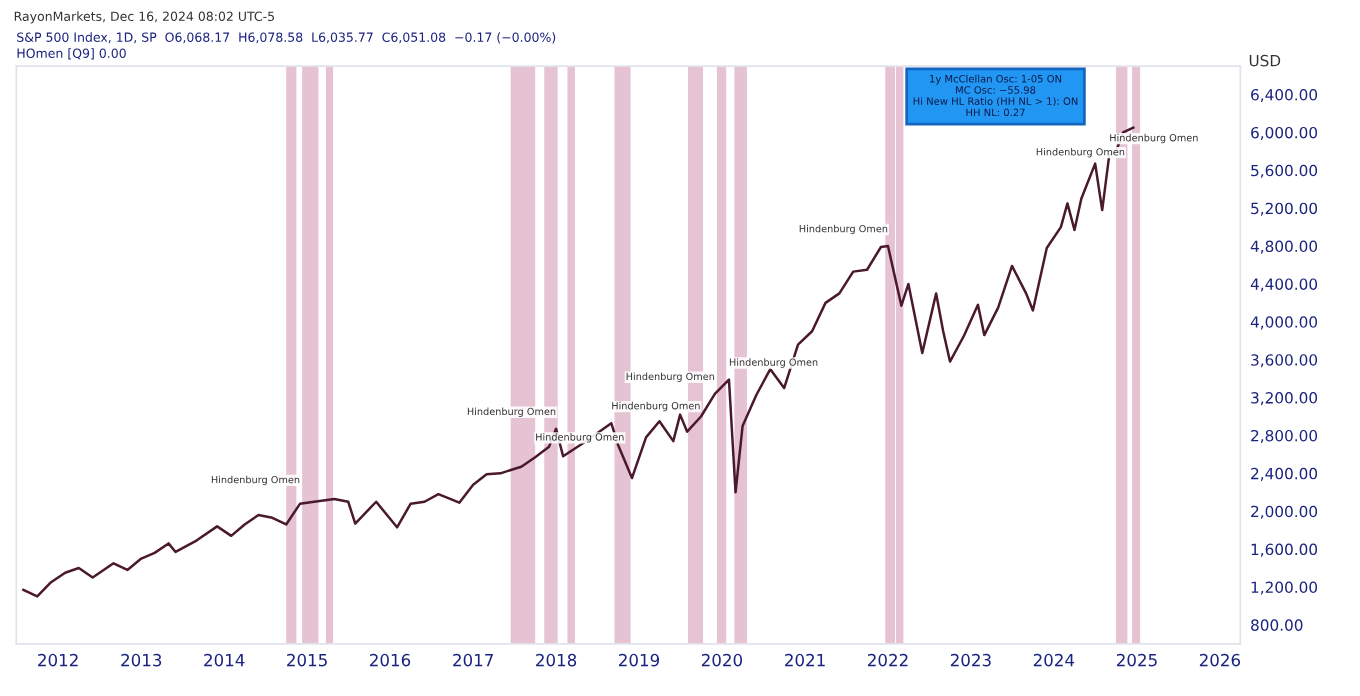 This screenshot has width=1360, height=696. Describe the element at coordinates (805, 660) in the screenshot. I see `x-tick-label: 2021` at that location.